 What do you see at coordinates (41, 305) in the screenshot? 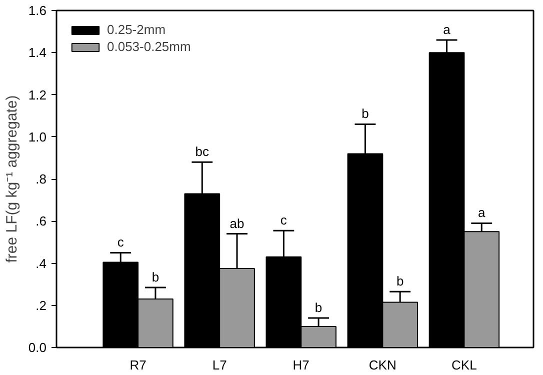
I see `y-tick-label: .2` at bounding box center [41, 305].